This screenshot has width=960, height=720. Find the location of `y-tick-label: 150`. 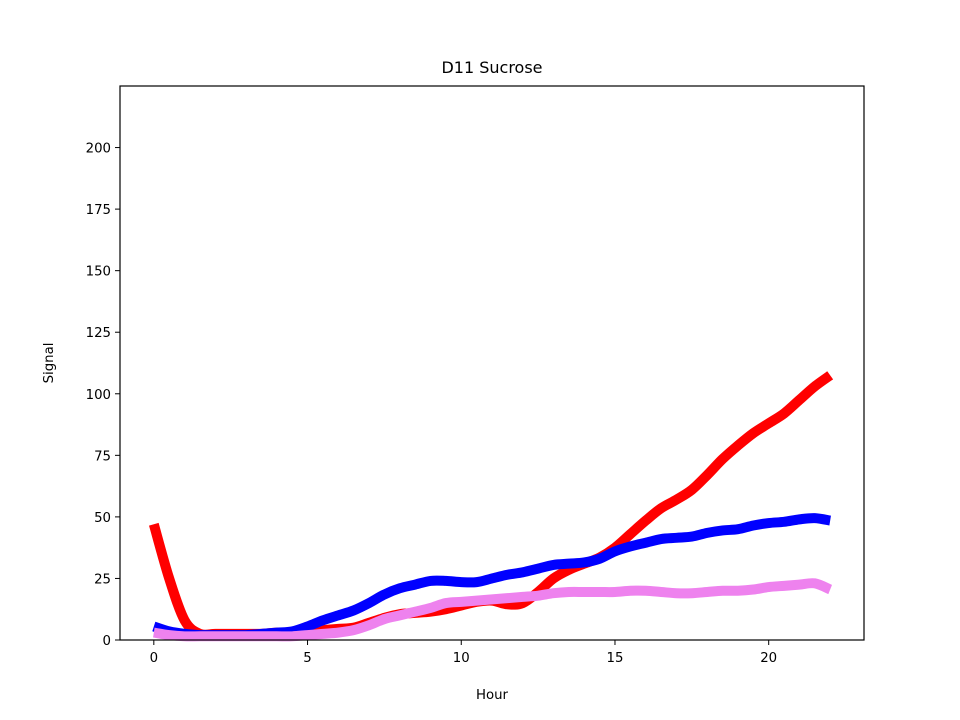

y-tick-label: 150 is located at coordinates (98, 272).